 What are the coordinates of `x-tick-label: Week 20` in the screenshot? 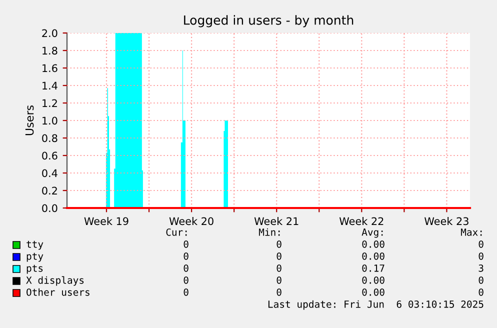 It's located at (191, 221).